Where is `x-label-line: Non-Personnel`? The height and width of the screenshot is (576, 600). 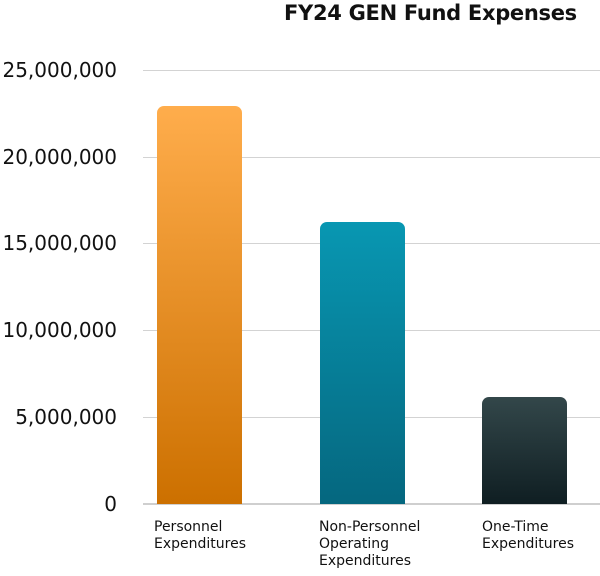
x-label-line: Non-Personnel is located at coordinates (370, 527).